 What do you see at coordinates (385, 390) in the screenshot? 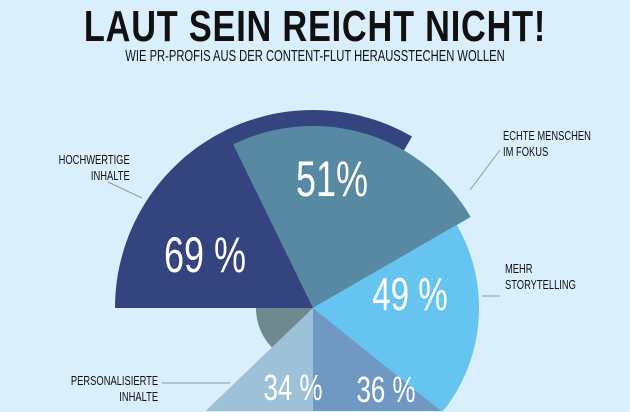
I see `value-label-3: 36 %` at bounding box center [385, 390].